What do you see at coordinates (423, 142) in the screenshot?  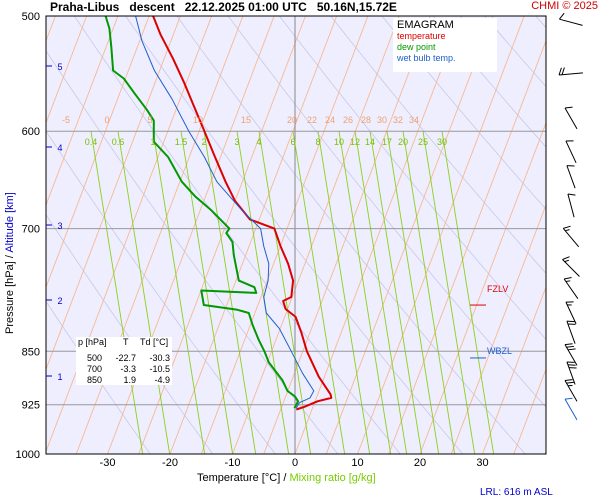 I see `mixing-ratio-label: 25` at bounding box center [423, 142].